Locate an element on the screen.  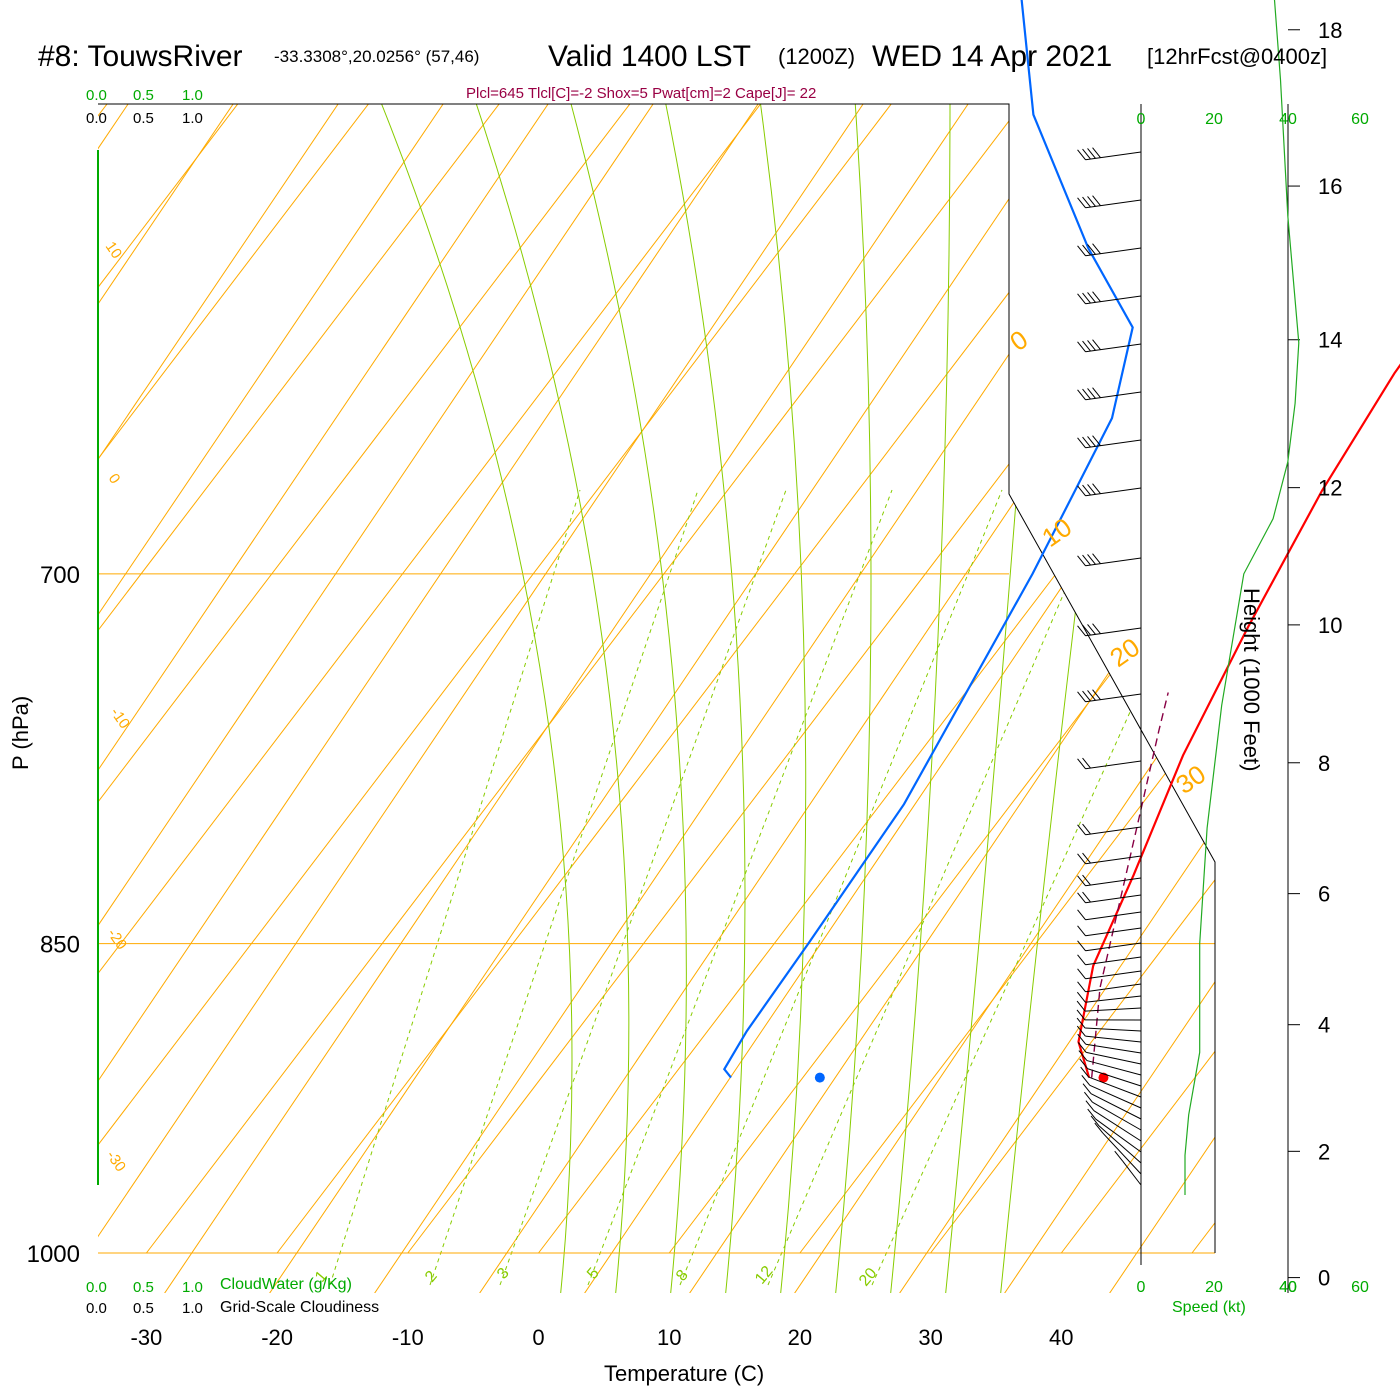
speed-axis-label: Speed (kt) is located at coordinates (1209, 1307).